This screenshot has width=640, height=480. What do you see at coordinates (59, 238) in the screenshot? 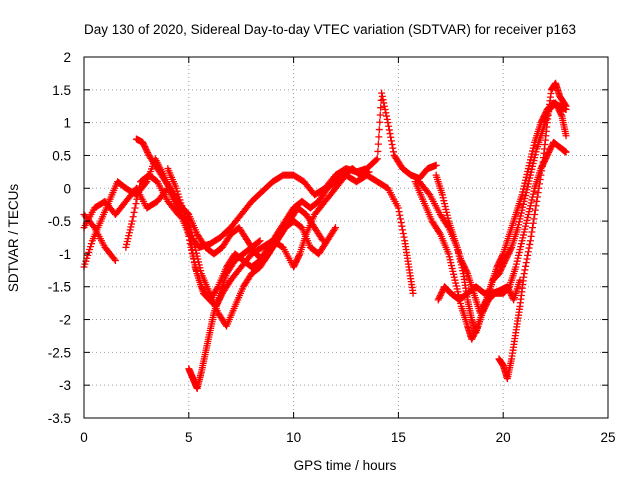
I see `y-tick-labels: -3.5 -3 -2.5 -2 -1.5 -1 -0.5 0 0.5 1 1.5 2` at bounding box center [59, 238].